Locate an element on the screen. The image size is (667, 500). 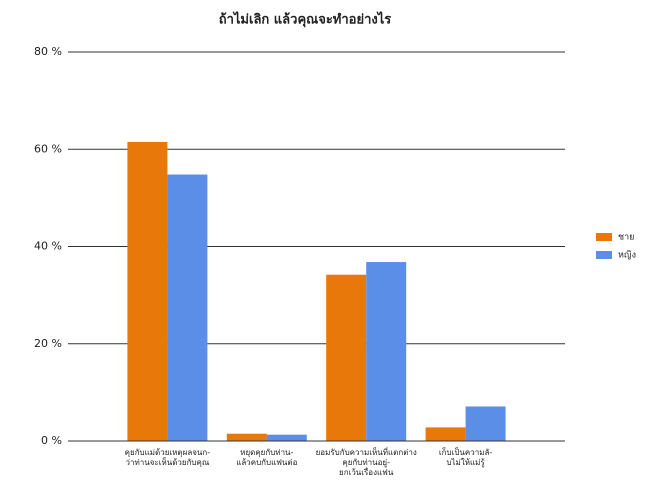
legend-label: หญิง is located at coordinates (627, 255).